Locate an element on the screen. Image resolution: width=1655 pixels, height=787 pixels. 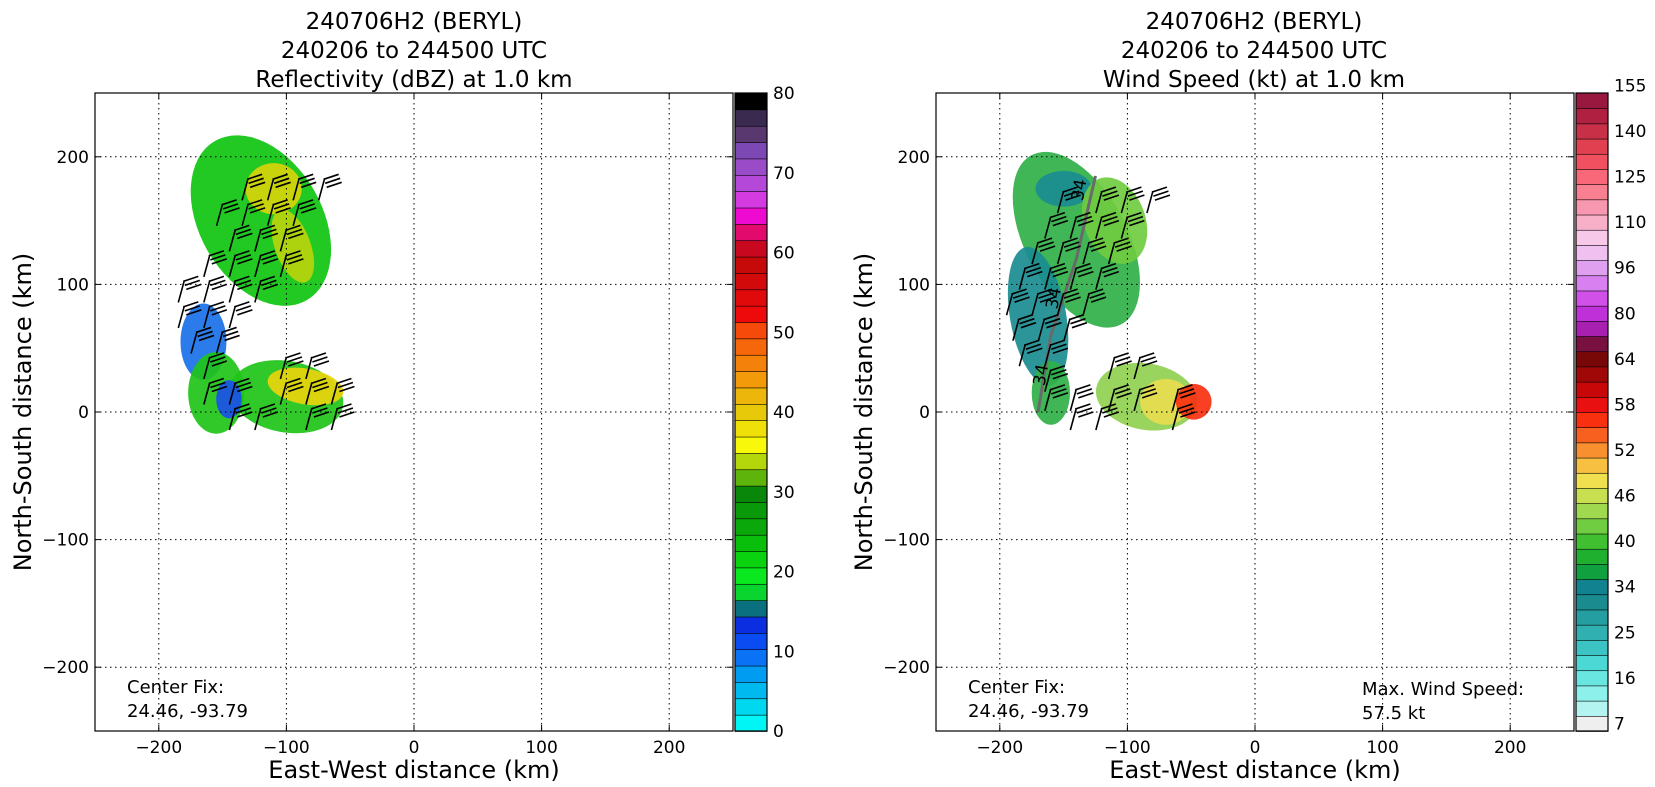
contour-label: 34 is located at coordinates (1079, 190).